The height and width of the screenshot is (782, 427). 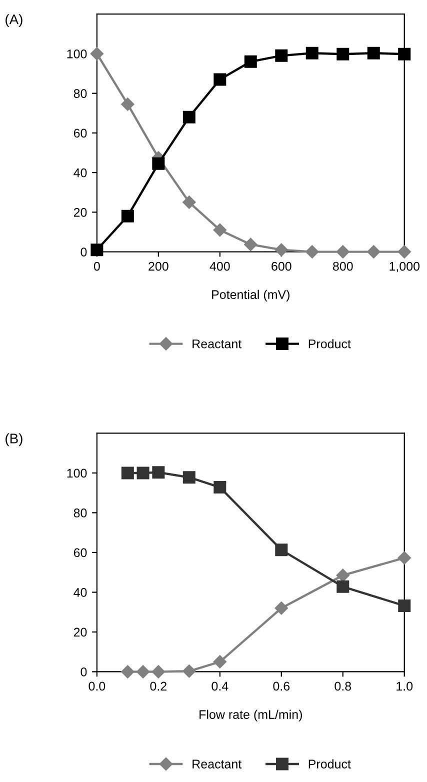 I want to click on x-axis-title: Potential (mV), so click(x=251, y=296).